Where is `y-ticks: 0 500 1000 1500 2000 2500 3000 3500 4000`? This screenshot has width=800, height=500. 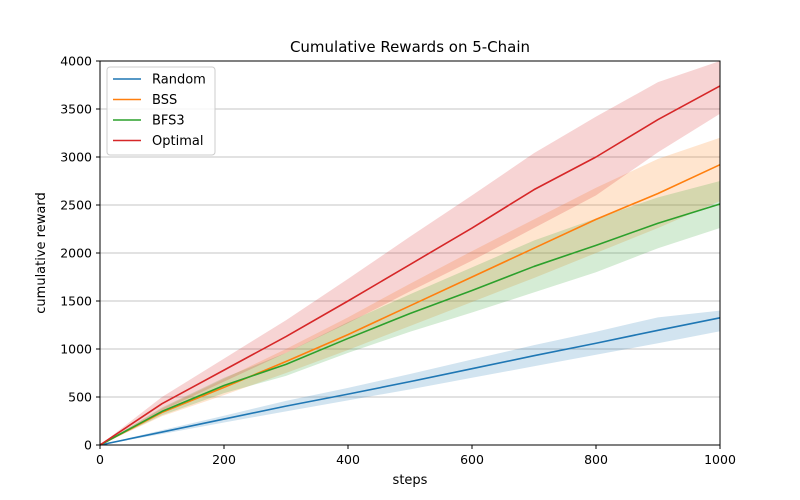
y-ticks: 0 500 1000 1500 2000 2500 3000 3500 4000 is located at coordinates (80, 253).